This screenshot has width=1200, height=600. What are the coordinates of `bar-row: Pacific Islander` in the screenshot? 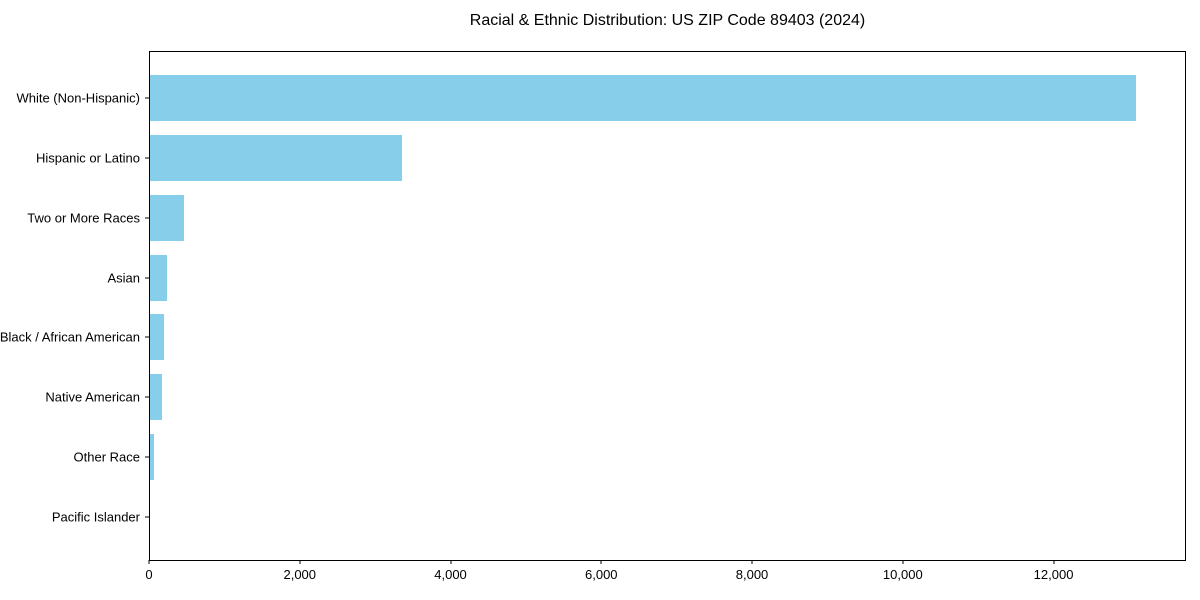 It's located at (618, 517).